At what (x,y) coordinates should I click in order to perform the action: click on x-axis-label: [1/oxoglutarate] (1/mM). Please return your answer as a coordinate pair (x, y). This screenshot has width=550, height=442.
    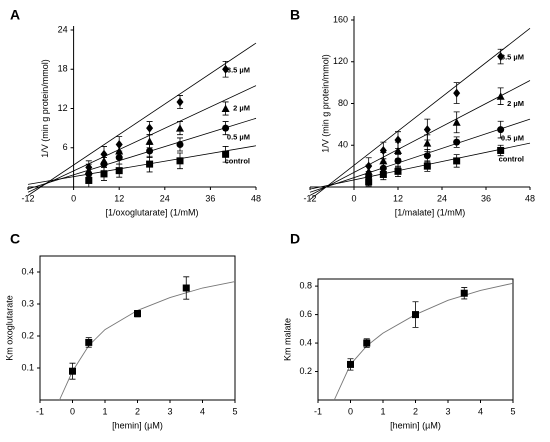
    Looking at the image, I should click on (151, 212).